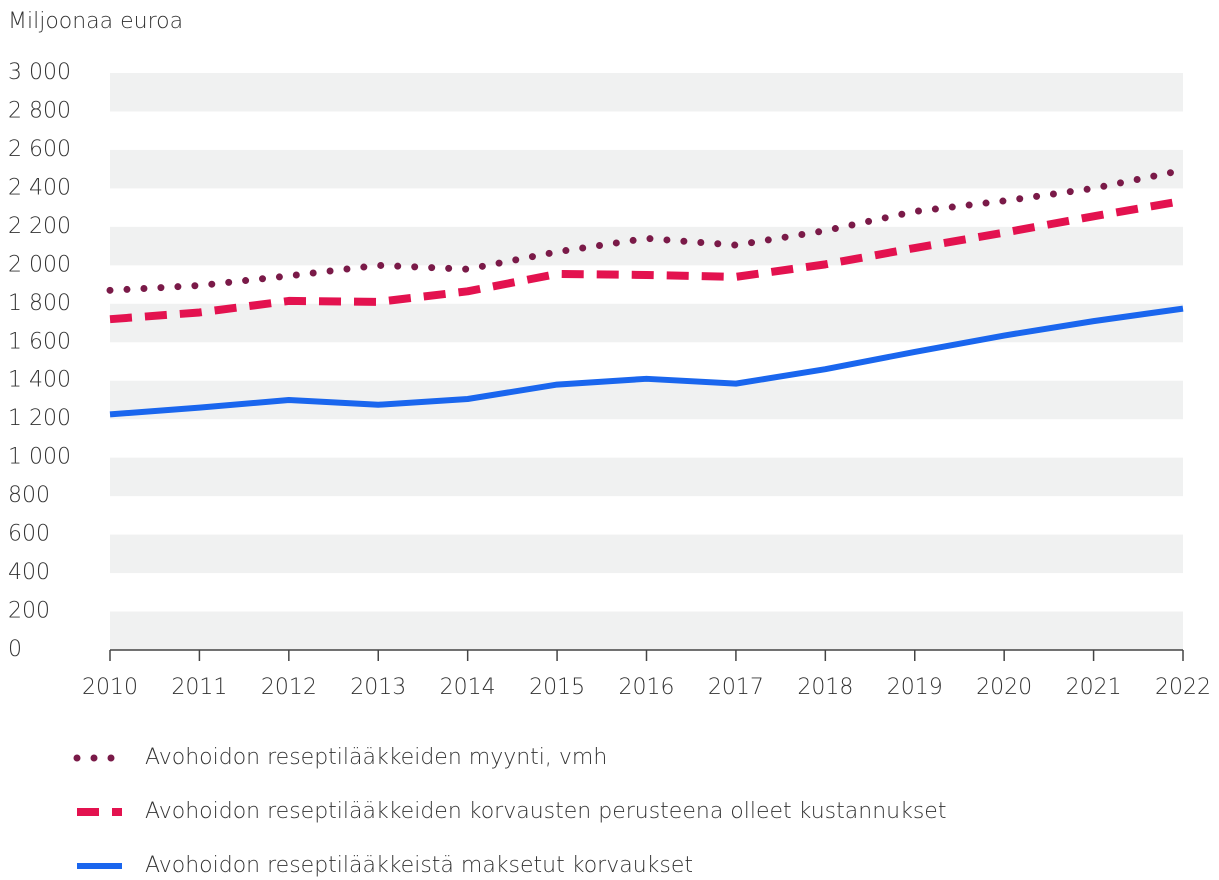 This screenshot has width=1219, height=880. What do you see at coordinates (39, 110) in the screenshot?
I see `y-tick-label: 2 800` at bounding box center [39, 110].